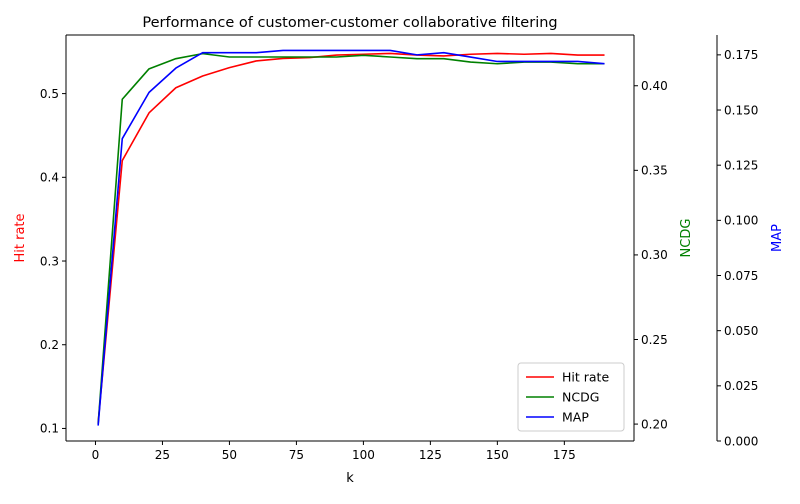 Image resolution: width=800 pixels, height=504 pixels. Describe the element at coordinates (741, 165) in the screenshot. I see `map-tick-label: 0.125` at that location.